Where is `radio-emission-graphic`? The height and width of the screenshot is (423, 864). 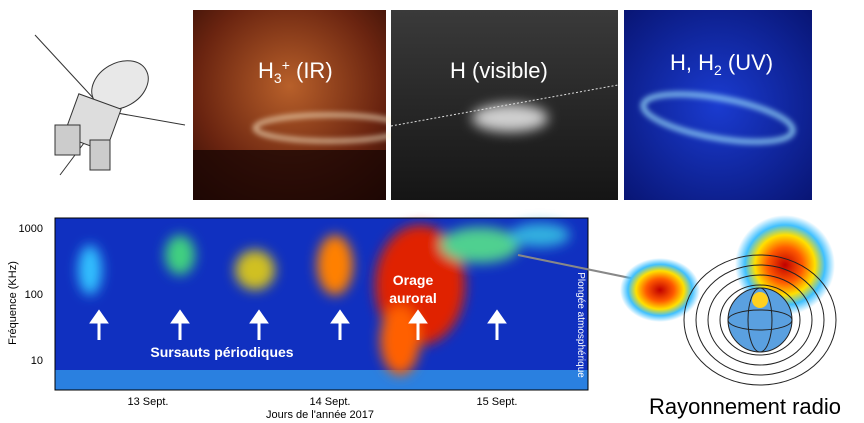 radio-emission-graphic is located at coordinates (728, 300).